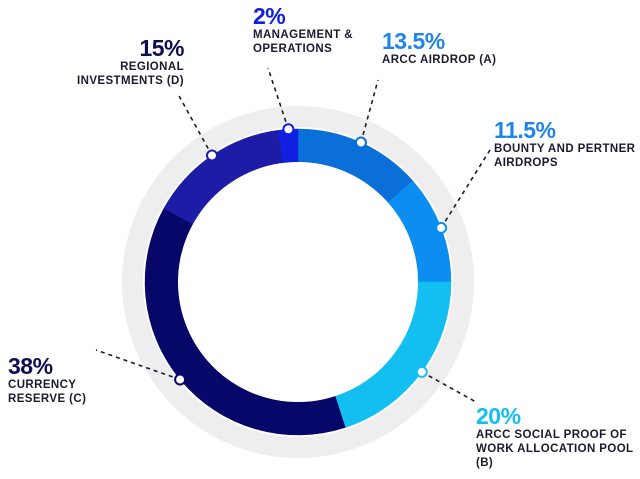  What do you see at coordinates (303, 42) in the screenshot?
I see `slice-name-label: MANAGEMENT & OPERATIONS` at bounding box center [303, 42].